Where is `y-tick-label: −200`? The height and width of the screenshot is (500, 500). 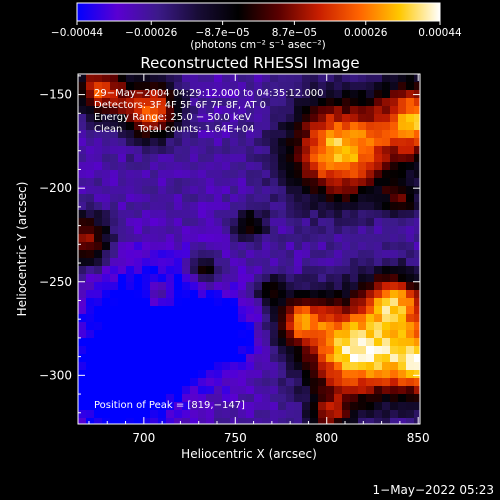
y-tick-label: −200 is located at coordinates (55, 188).